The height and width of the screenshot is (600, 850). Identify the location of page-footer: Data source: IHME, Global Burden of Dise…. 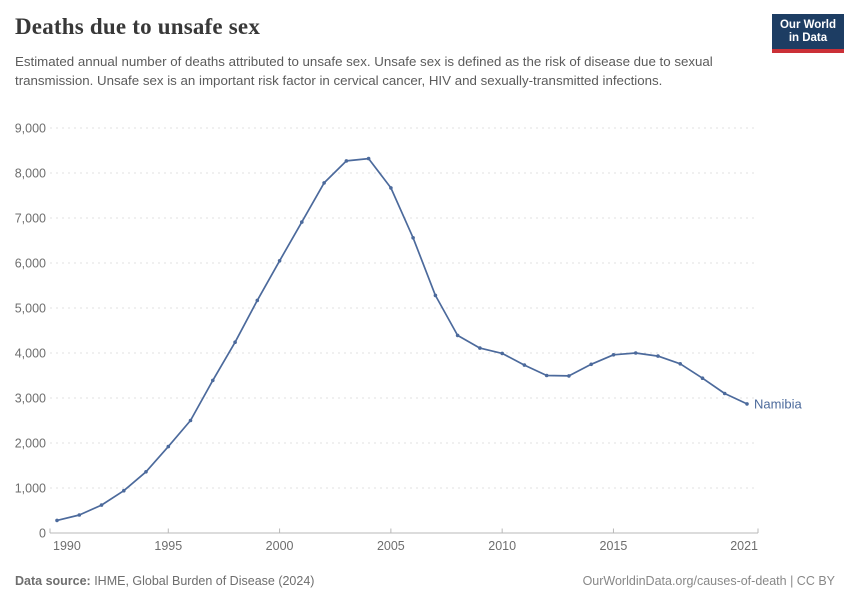
(425, 581).